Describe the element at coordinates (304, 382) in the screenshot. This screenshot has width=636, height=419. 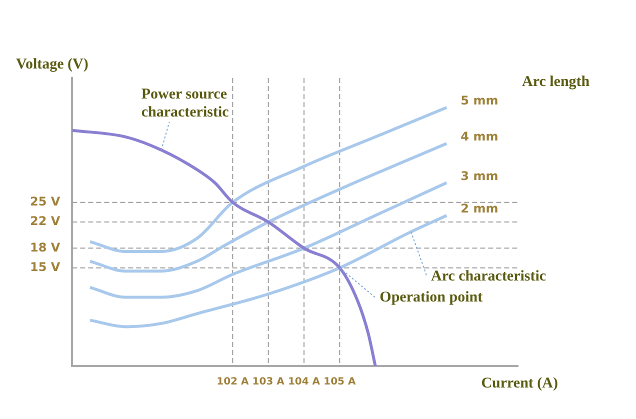
I see `x-tick-label: 104 A` at that location.